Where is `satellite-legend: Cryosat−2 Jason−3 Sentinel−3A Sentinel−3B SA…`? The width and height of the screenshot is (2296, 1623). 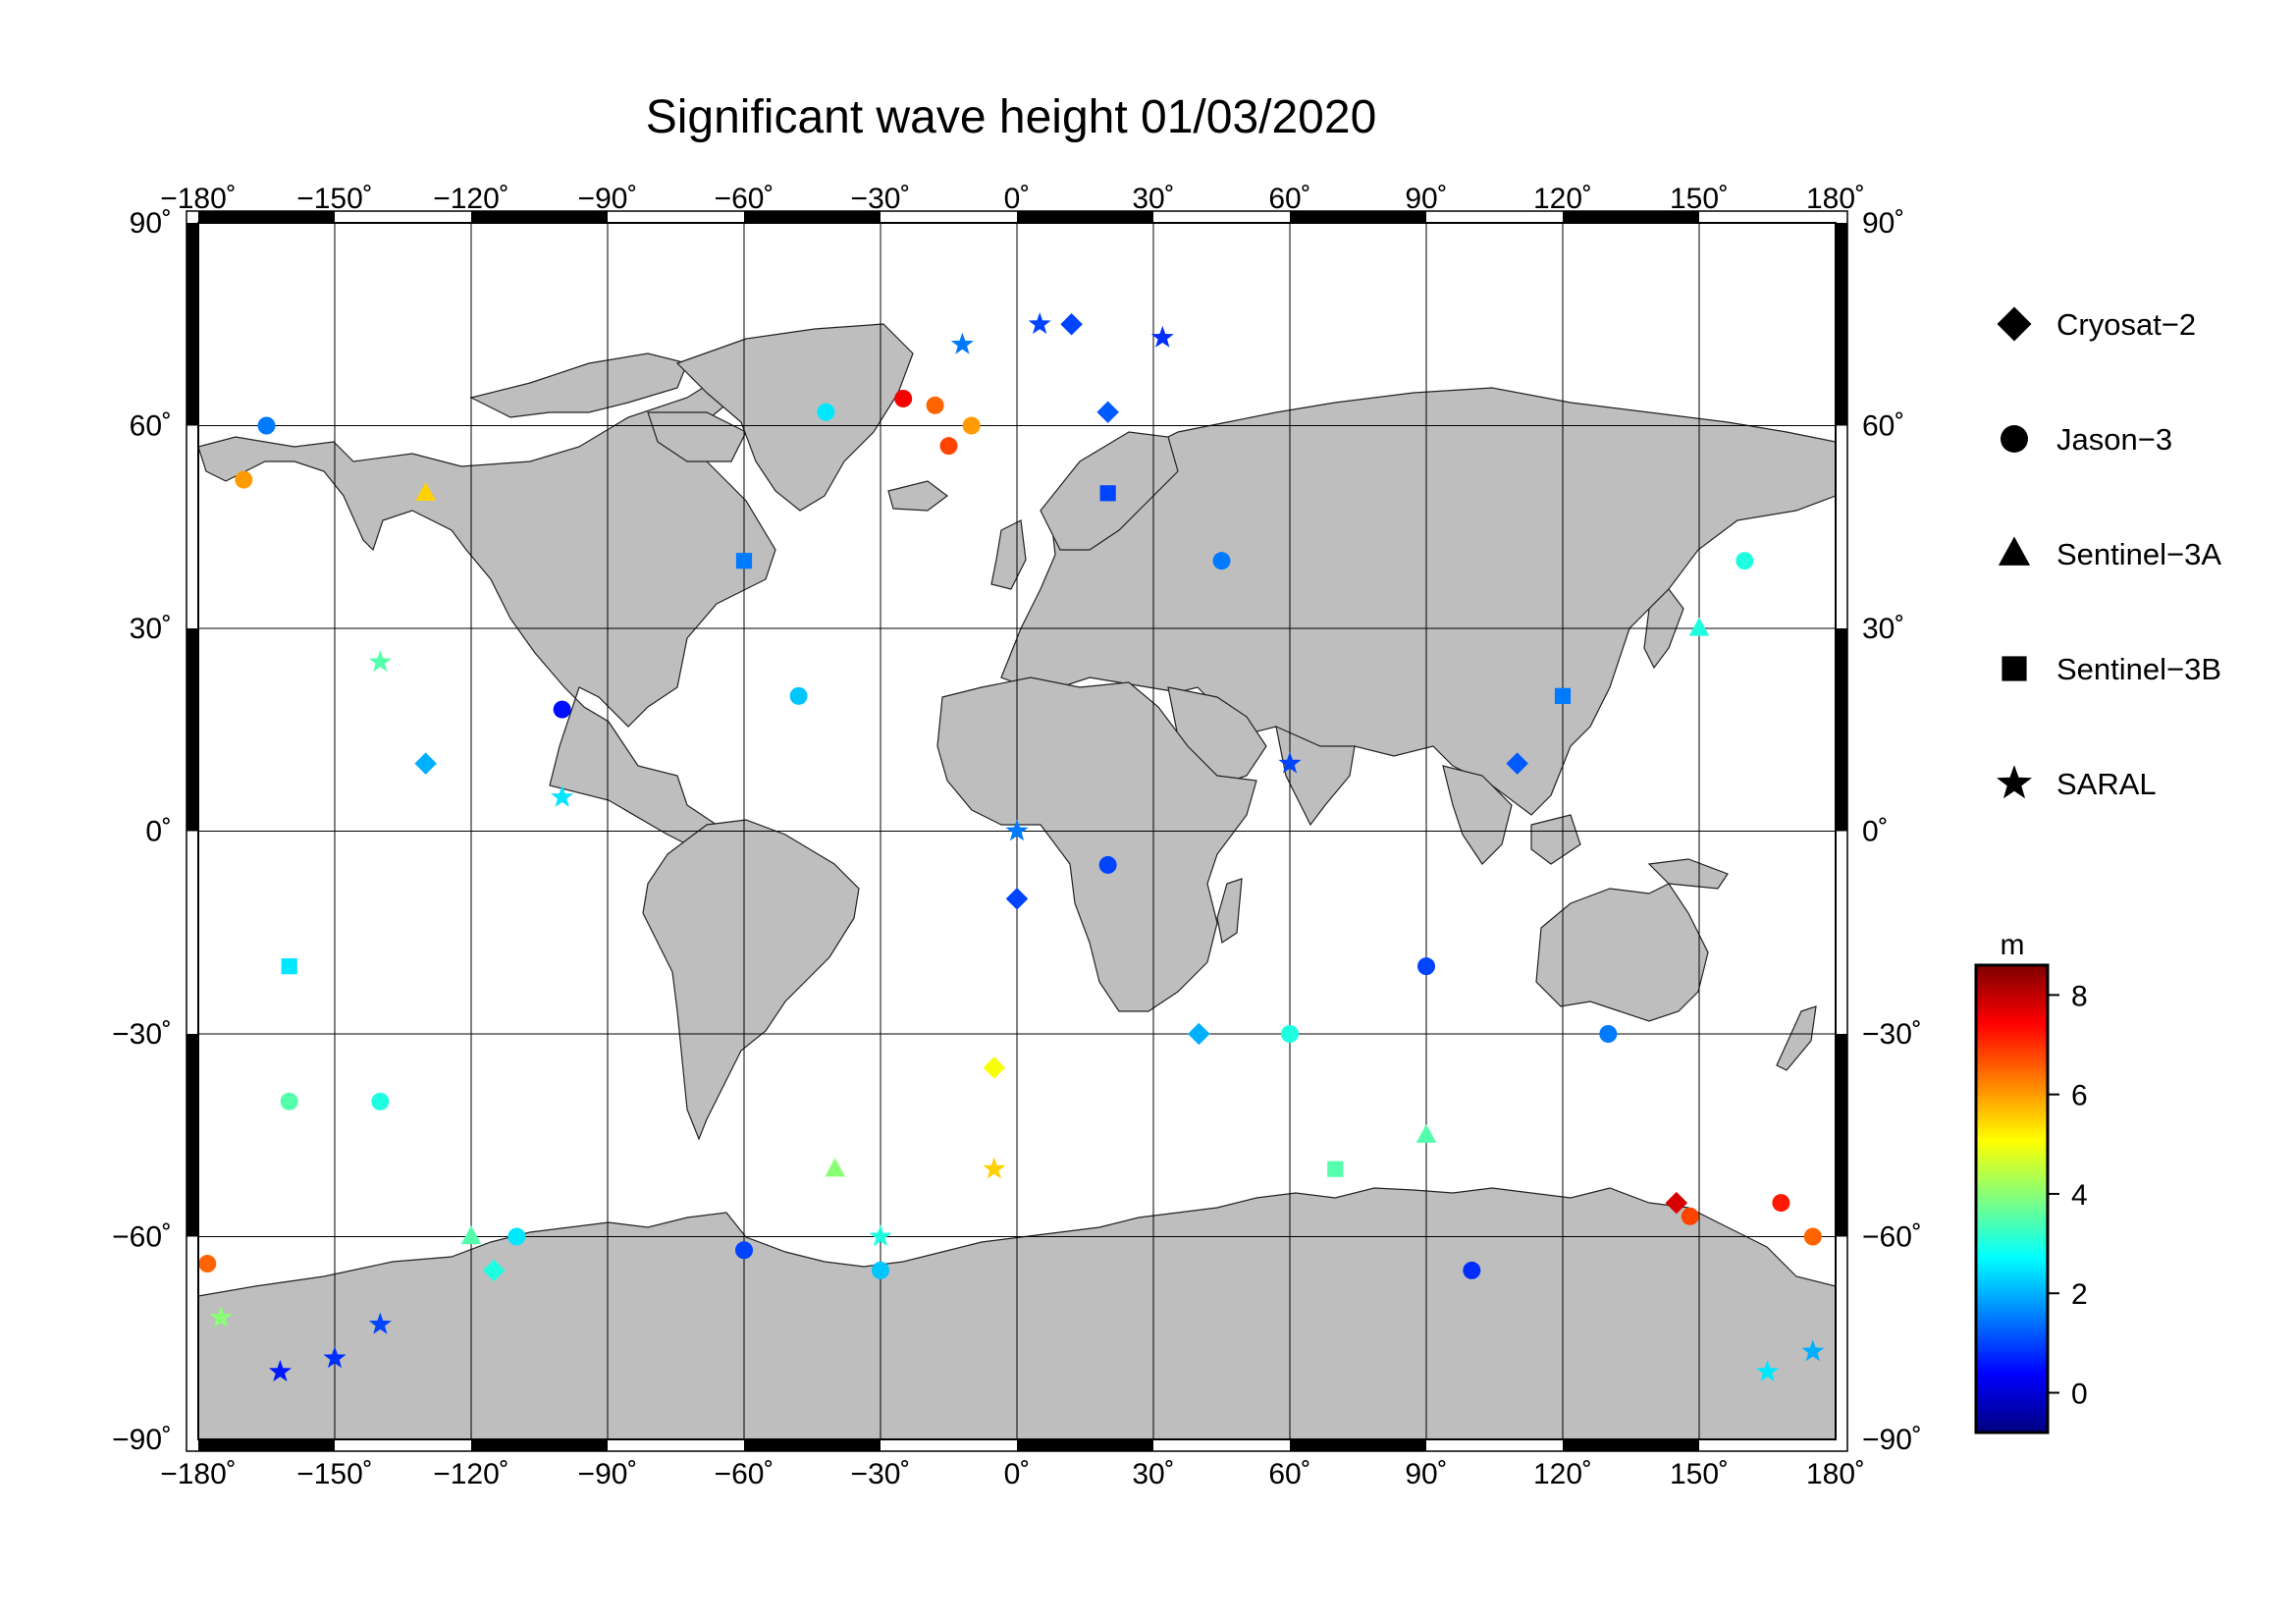 satellite-legend: Cryosat−2 Jason−3 Sentinel−3A Sentinel−3B SA… is located at coordinates (2109, 554).